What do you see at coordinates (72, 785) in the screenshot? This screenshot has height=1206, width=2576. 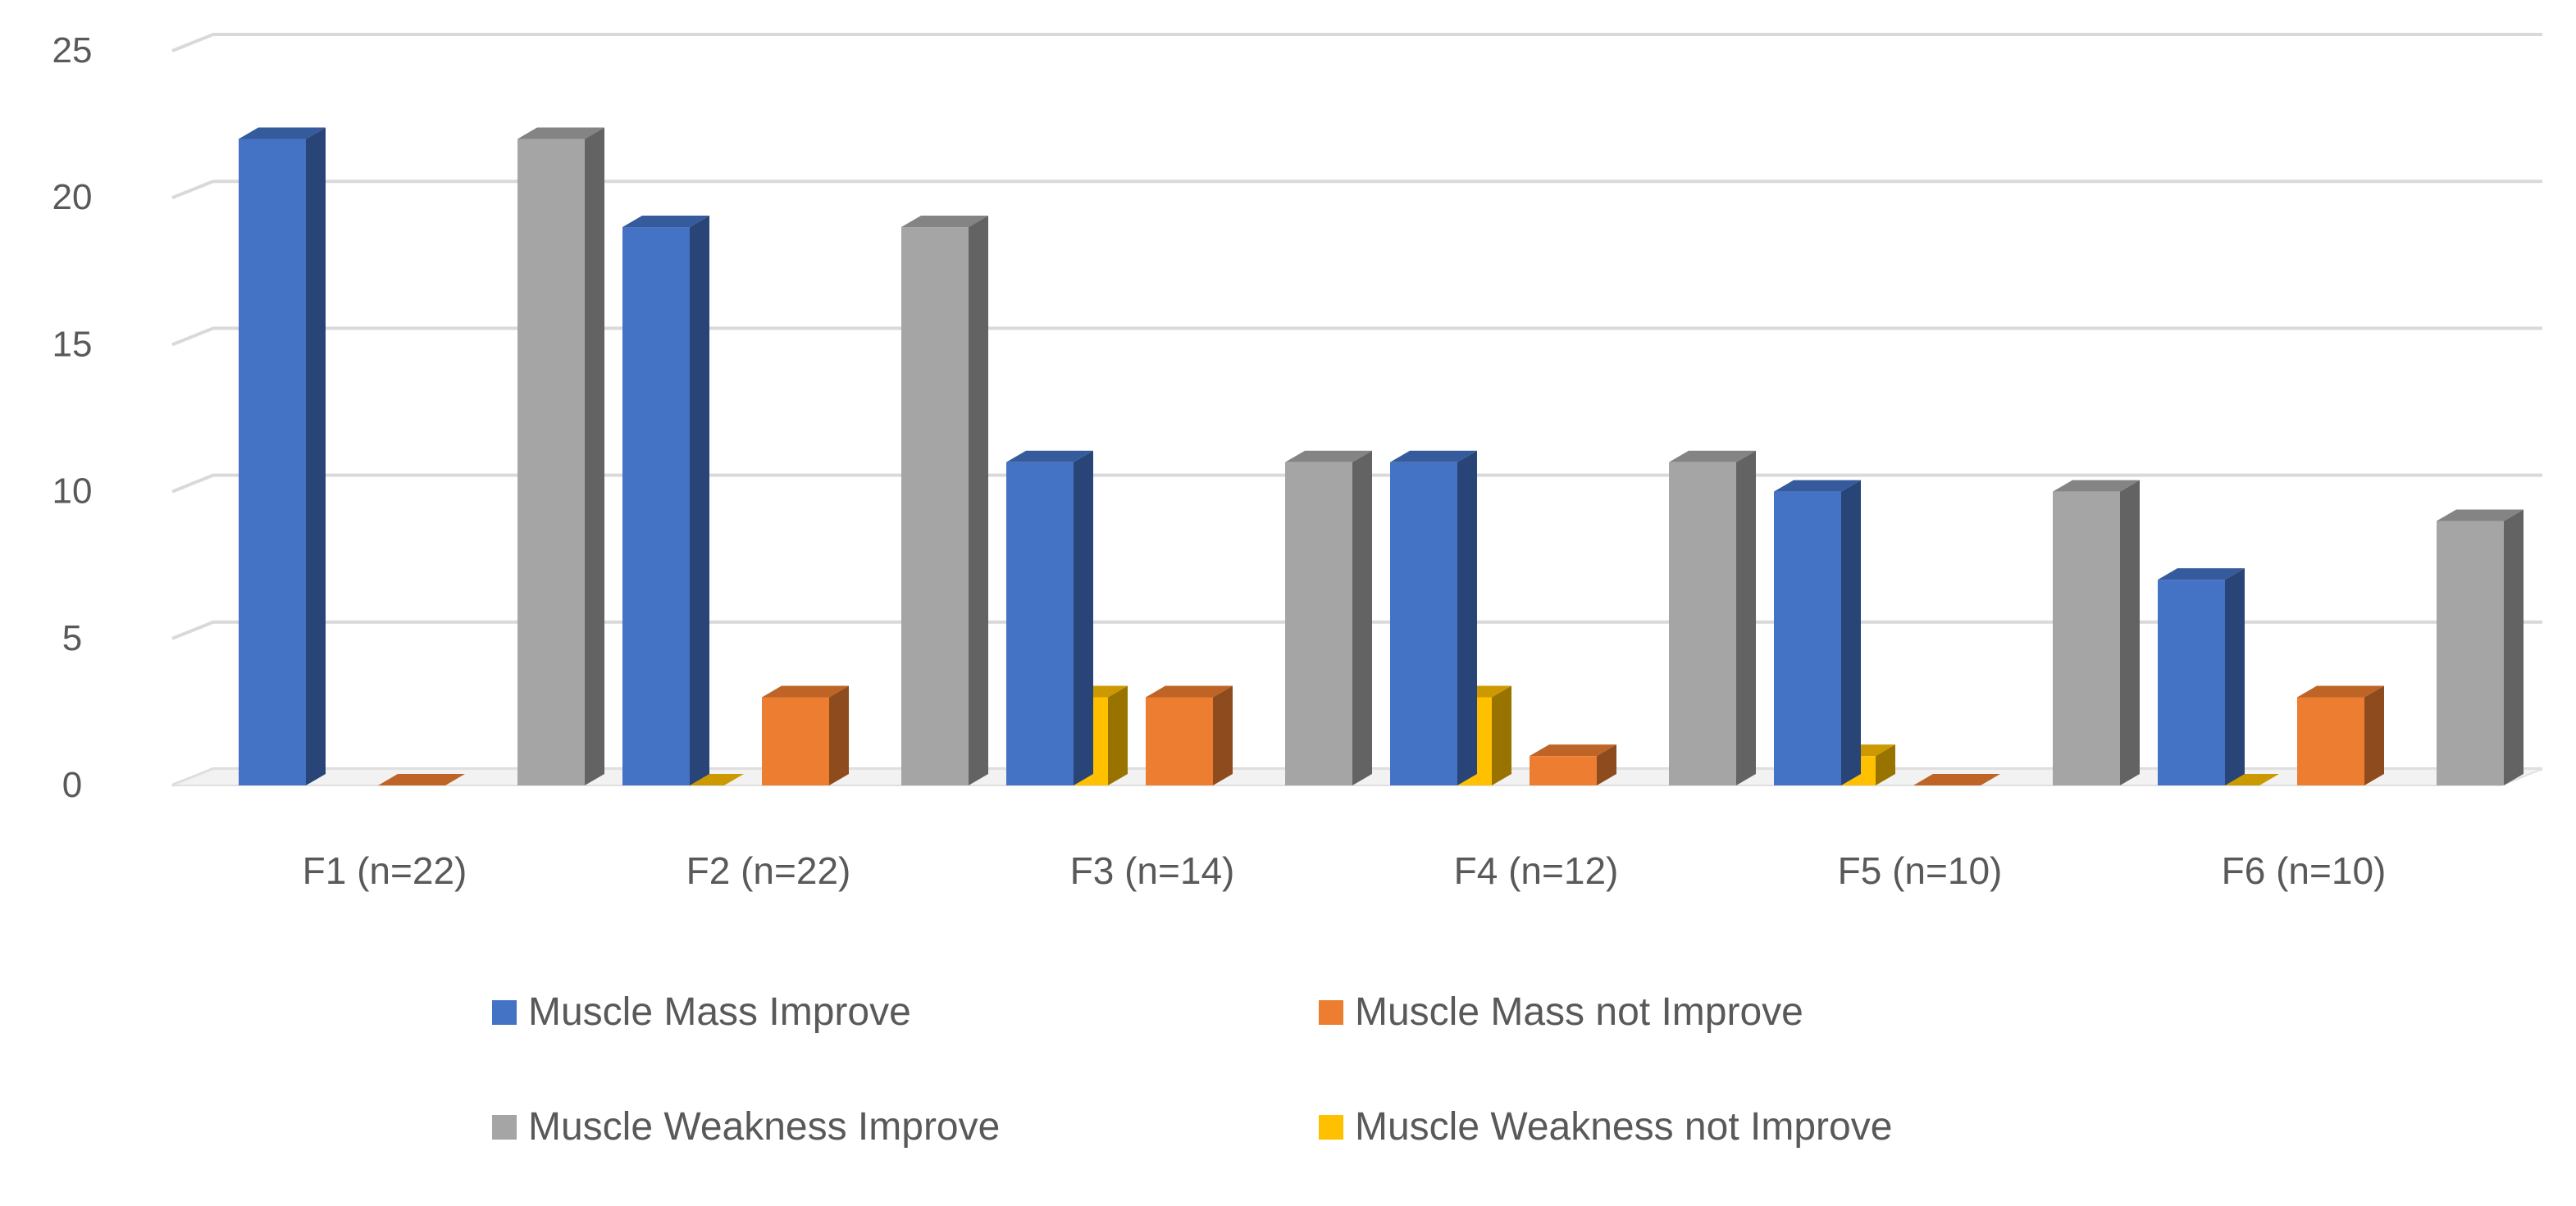 I see `y-tick-label: 0` at bounding box center [72, 785].